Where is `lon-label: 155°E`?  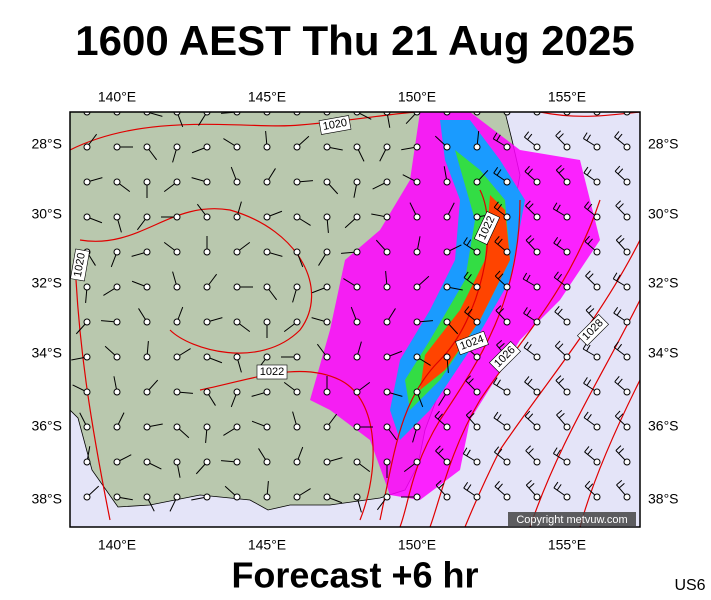 lon-label: 155°E is located at coordinates (567, 545).